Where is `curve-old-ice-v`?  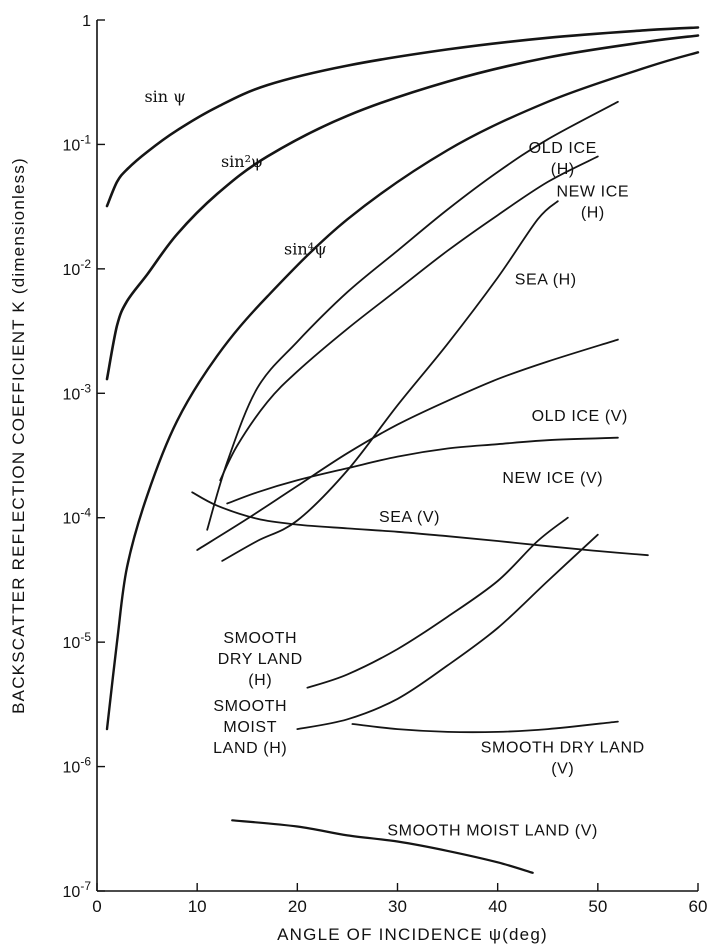
curve-old-ice-v is located at coordinates (407, 444).